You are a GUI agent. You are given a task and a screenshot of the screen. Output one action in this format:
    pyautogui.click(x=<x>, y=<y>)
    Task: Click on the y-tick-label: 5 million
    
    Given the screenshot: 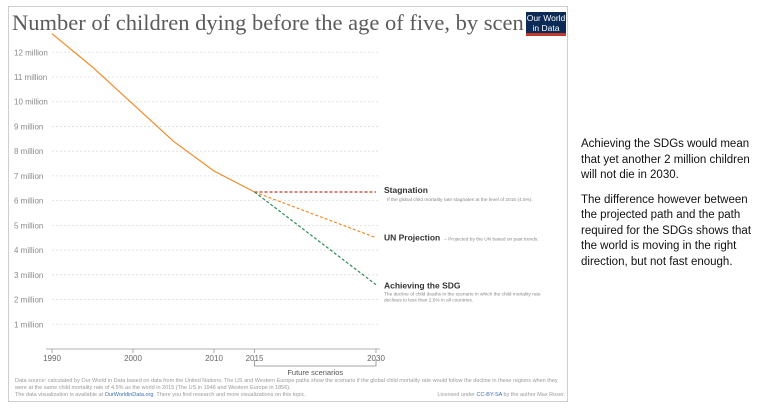 What is the action you would take?
    pyautogui.click(x=28, y=225)
    